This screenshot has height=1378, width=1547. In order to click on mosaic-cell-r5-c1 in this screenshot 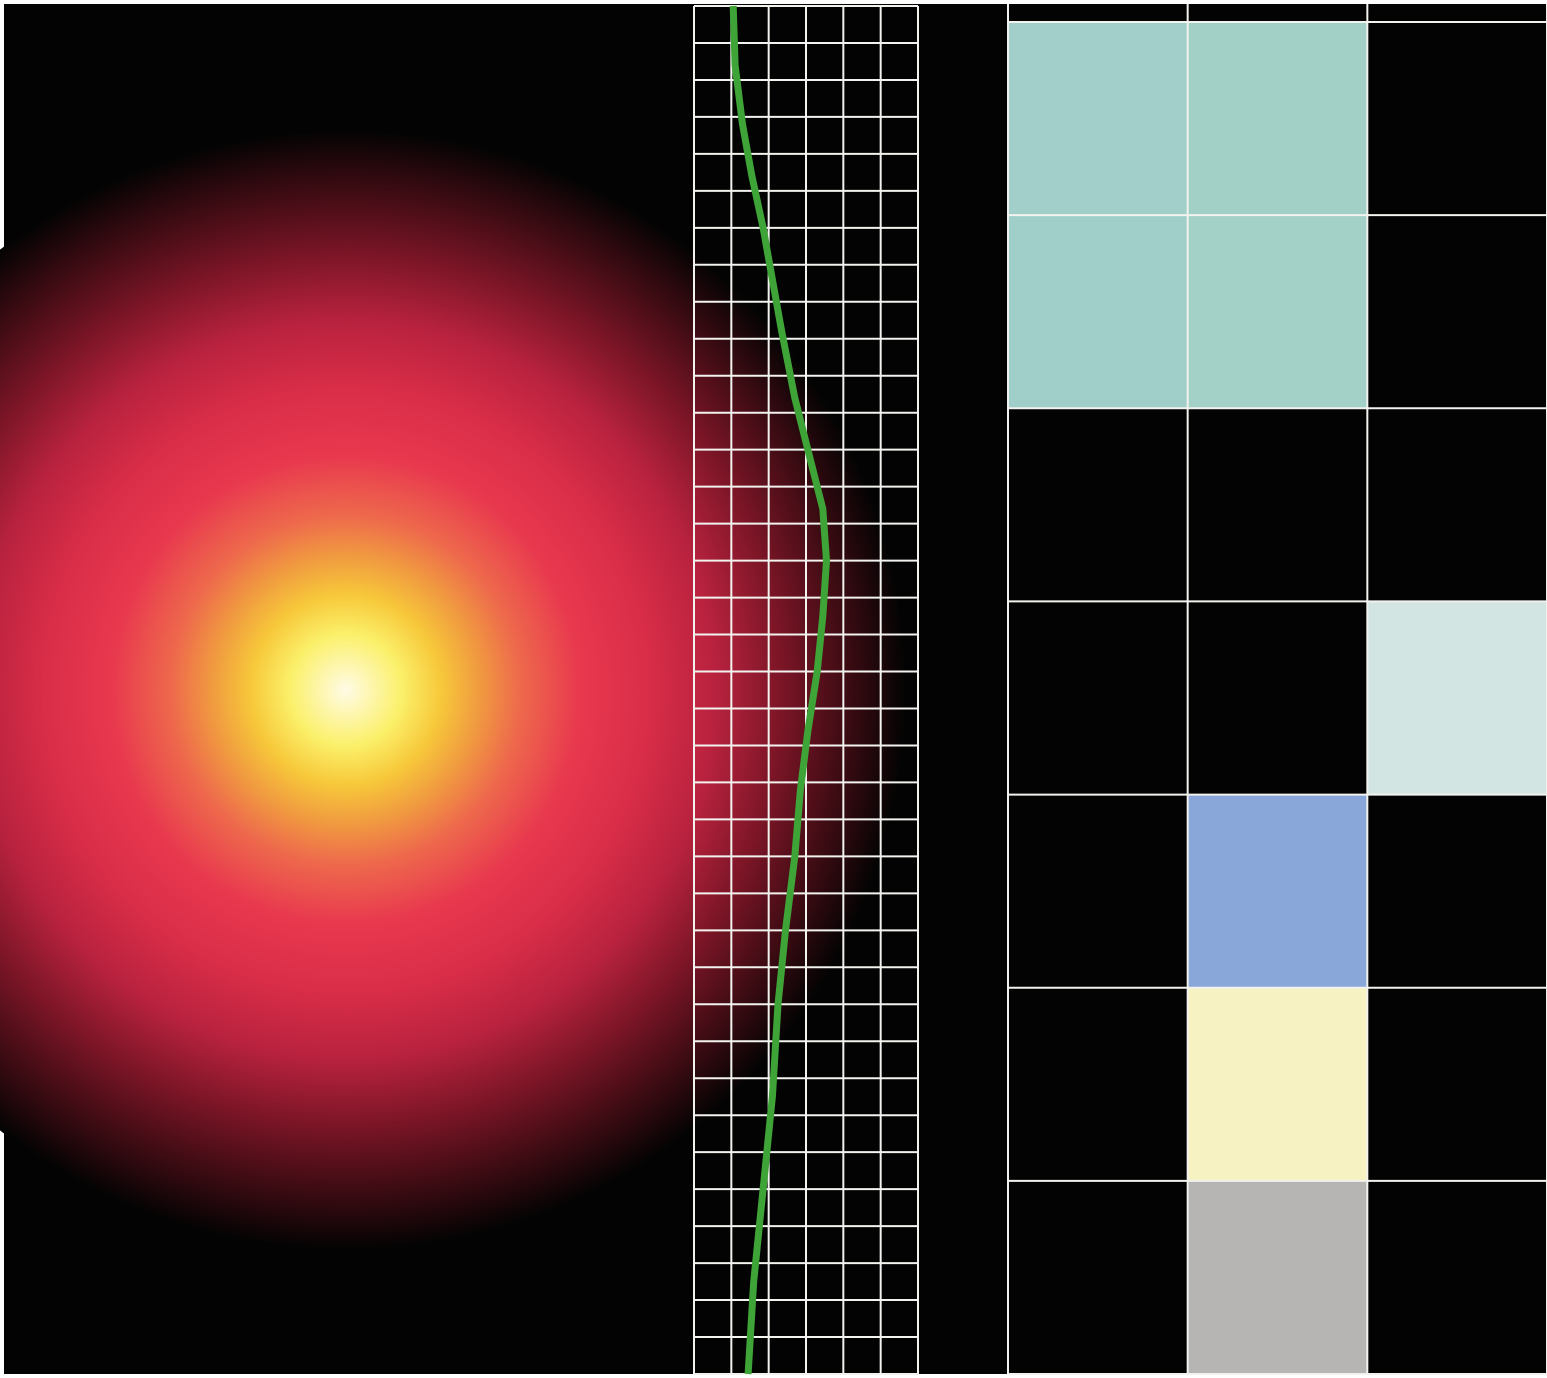, I will do `click(1277, 1084)`.